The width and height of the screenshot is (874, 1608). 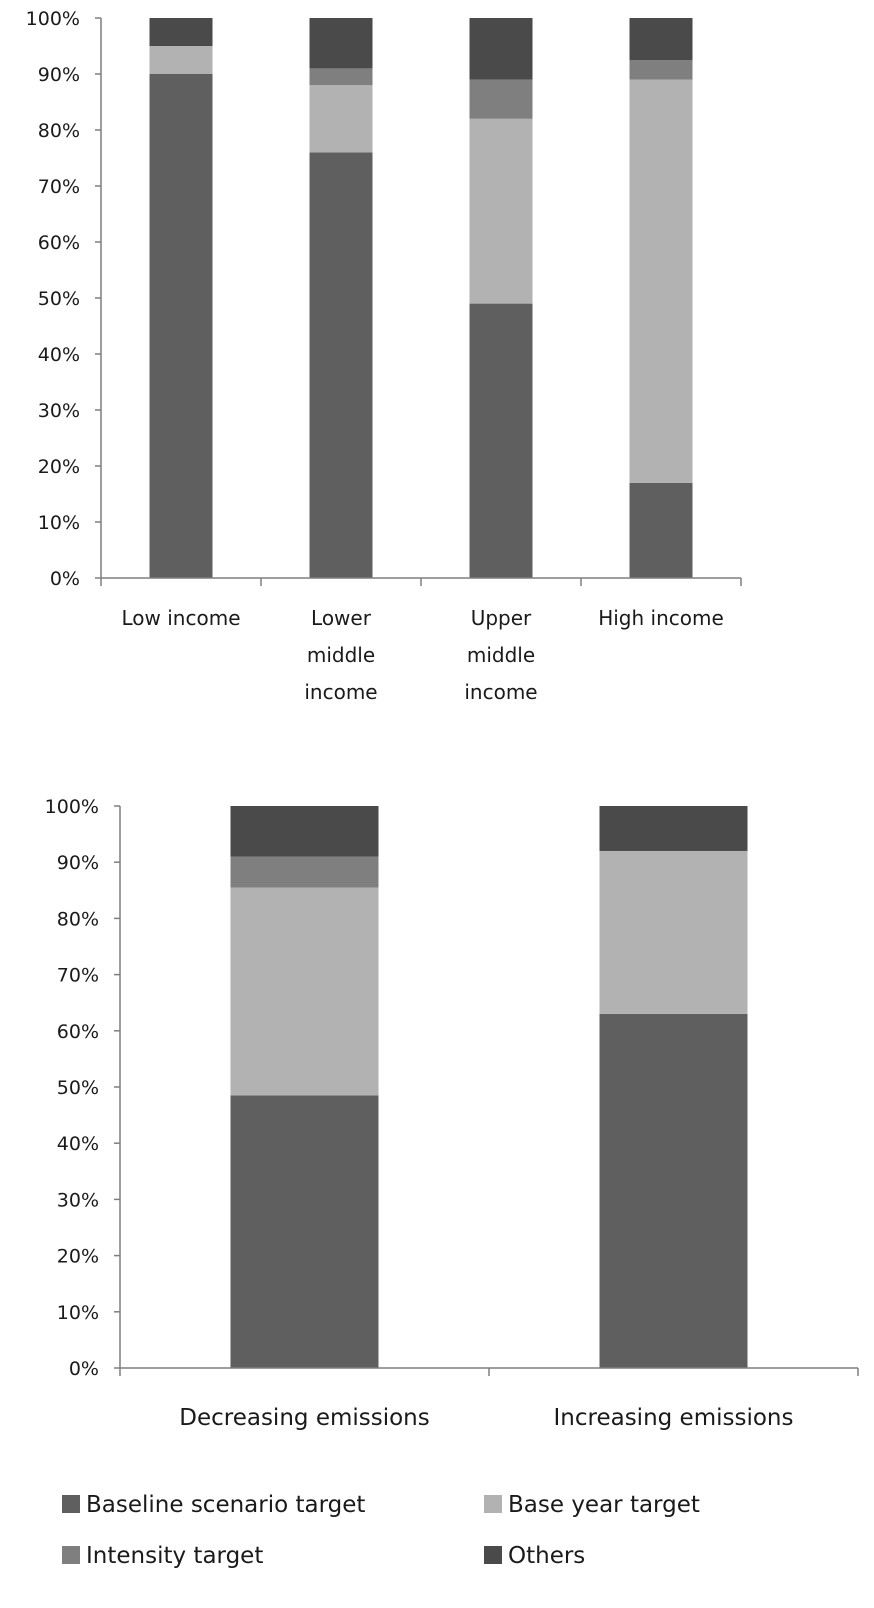 I want to click on legend-label: Base year target, so click(x=604, y=1505).